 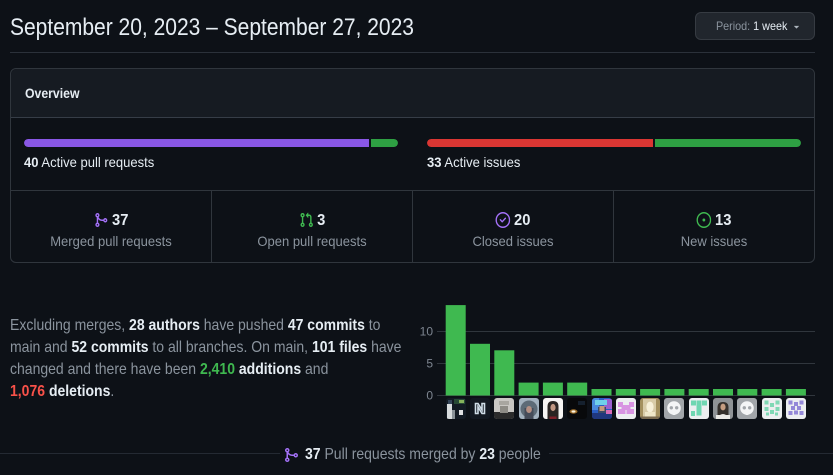 I want to click on svg-text: 0, so click(x=429, y=395).